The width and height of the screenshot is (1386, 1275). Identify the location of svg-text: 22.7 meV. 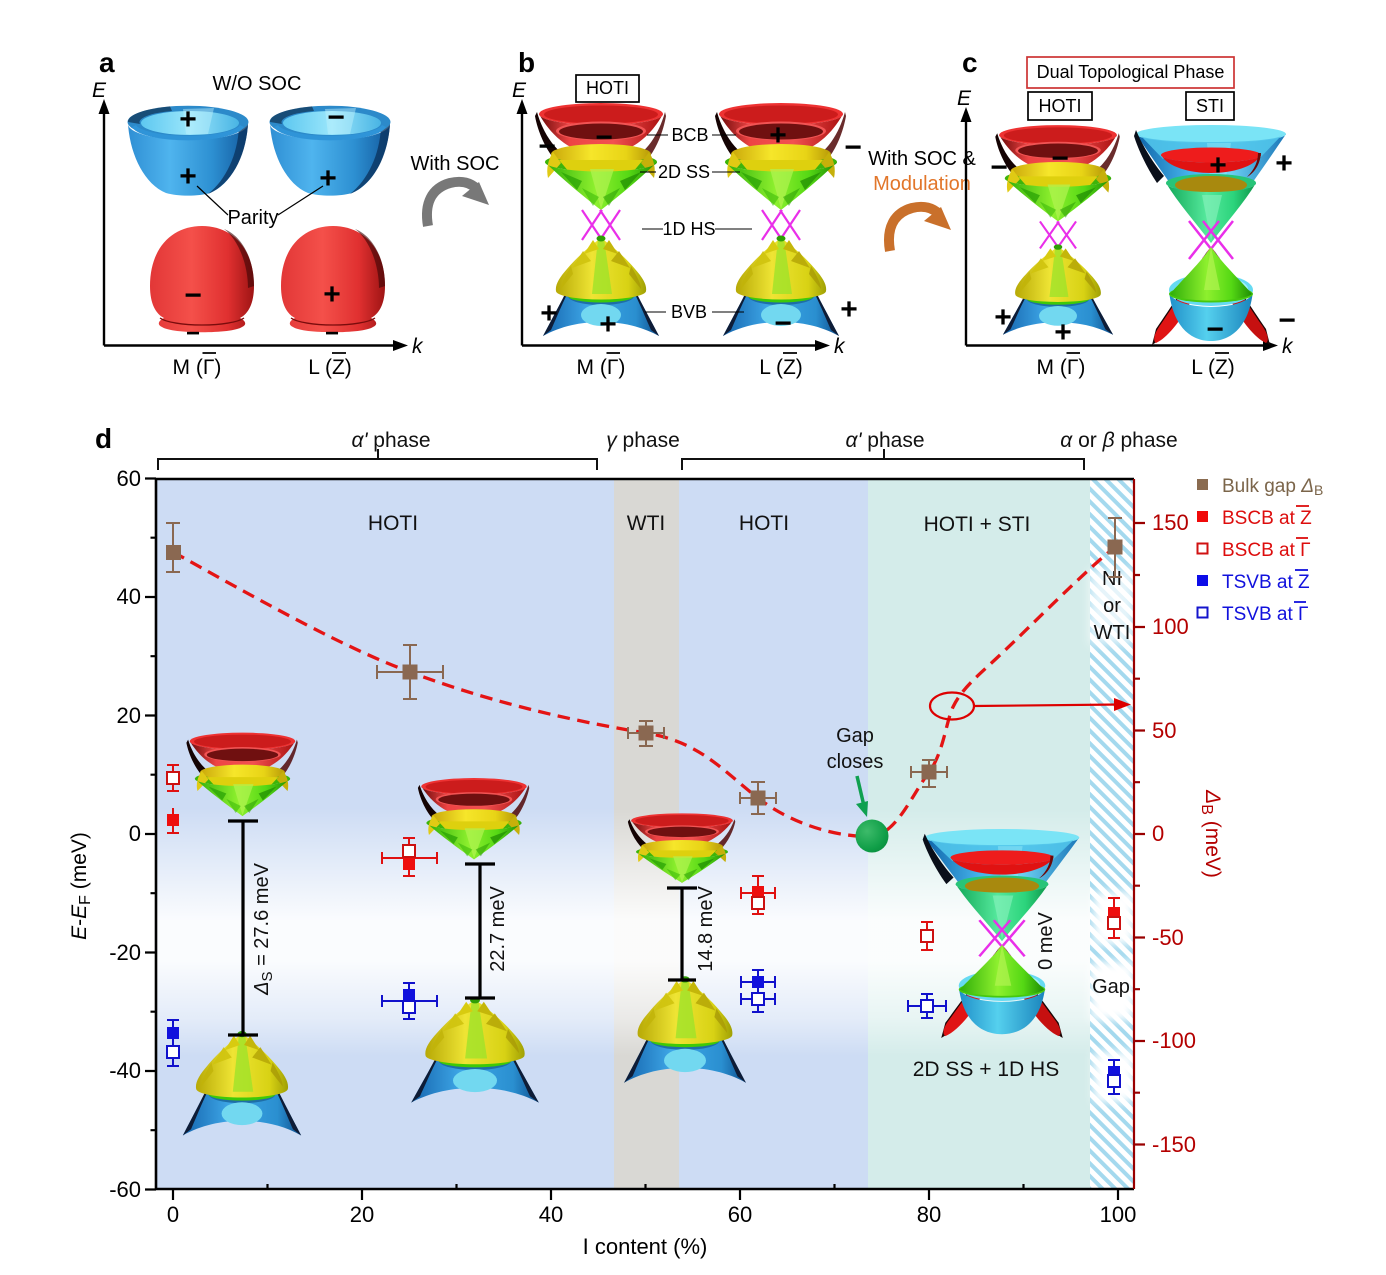
(498, 929).